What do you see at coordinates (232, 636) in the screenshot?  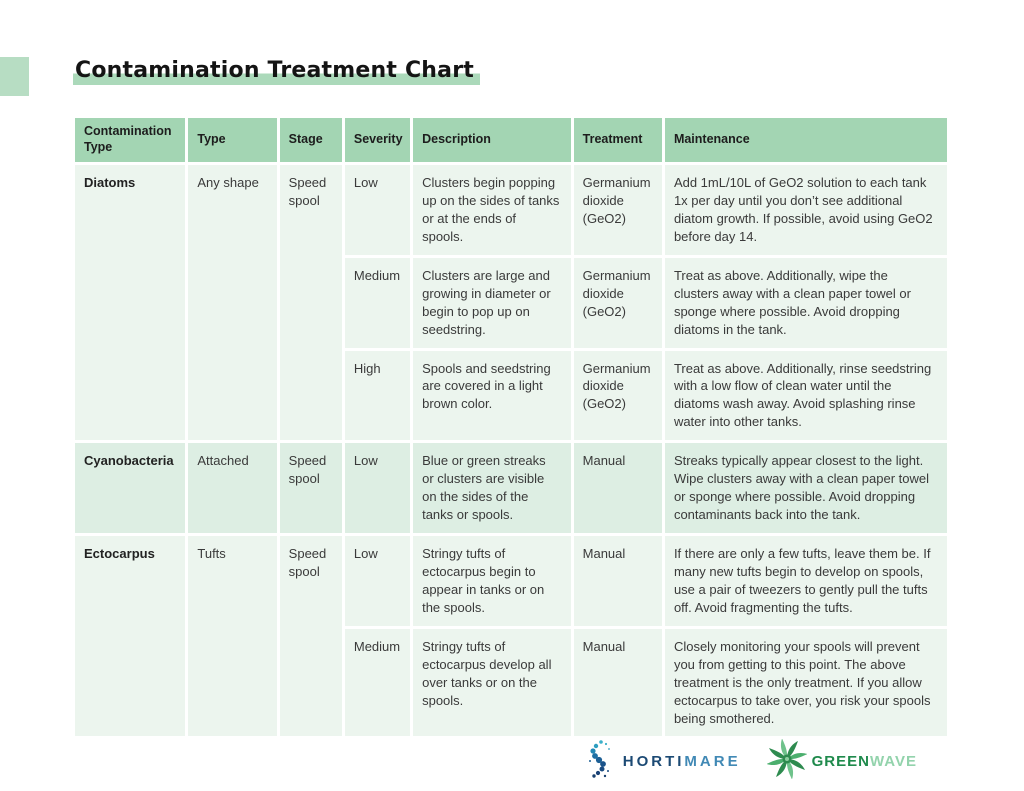 I see `cell-type: Tufts` at bounding box center [232, 636].